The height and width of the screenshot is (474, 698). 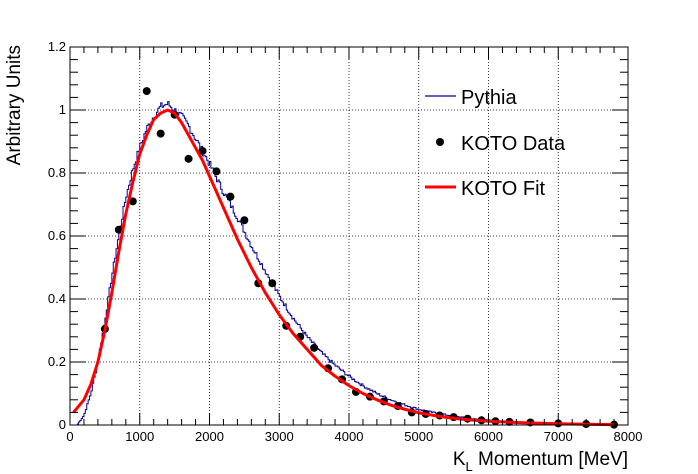 I want to click on y-tick-label: 1.2, so click(x=57, y=46).